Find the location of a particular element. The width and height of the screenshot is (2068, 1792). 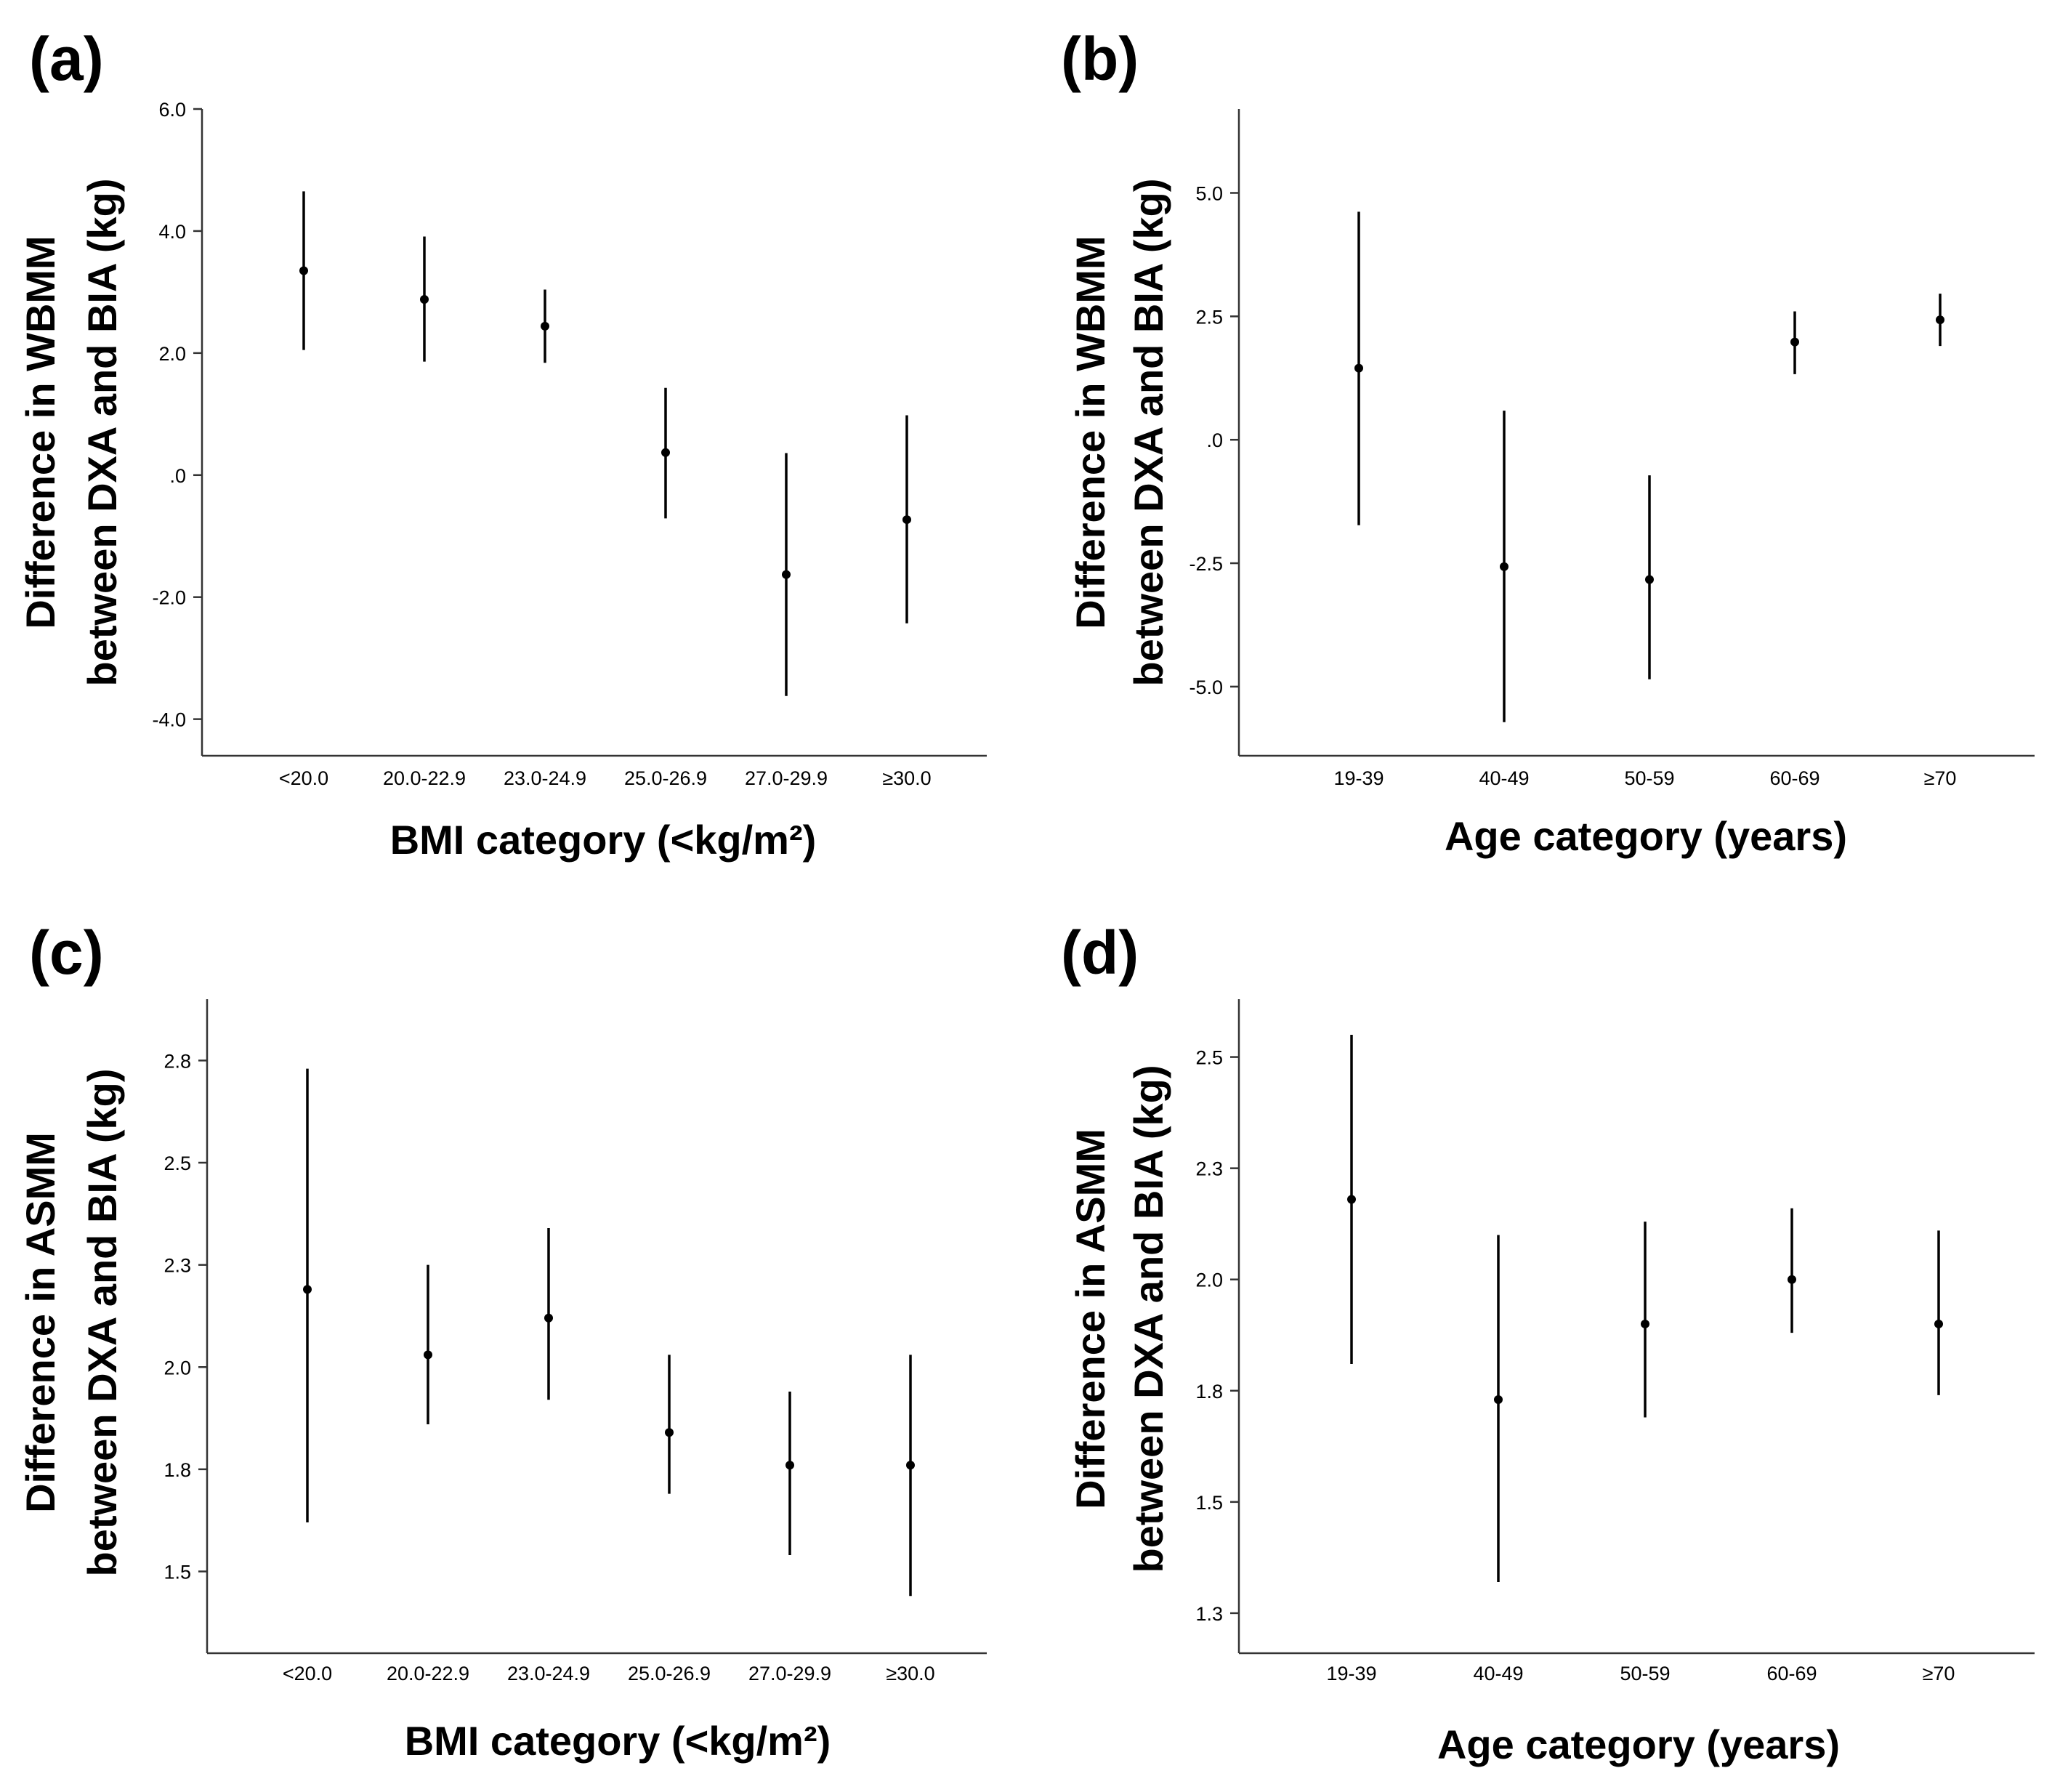

panel-label: (c) is located at coordinates (66, 953).